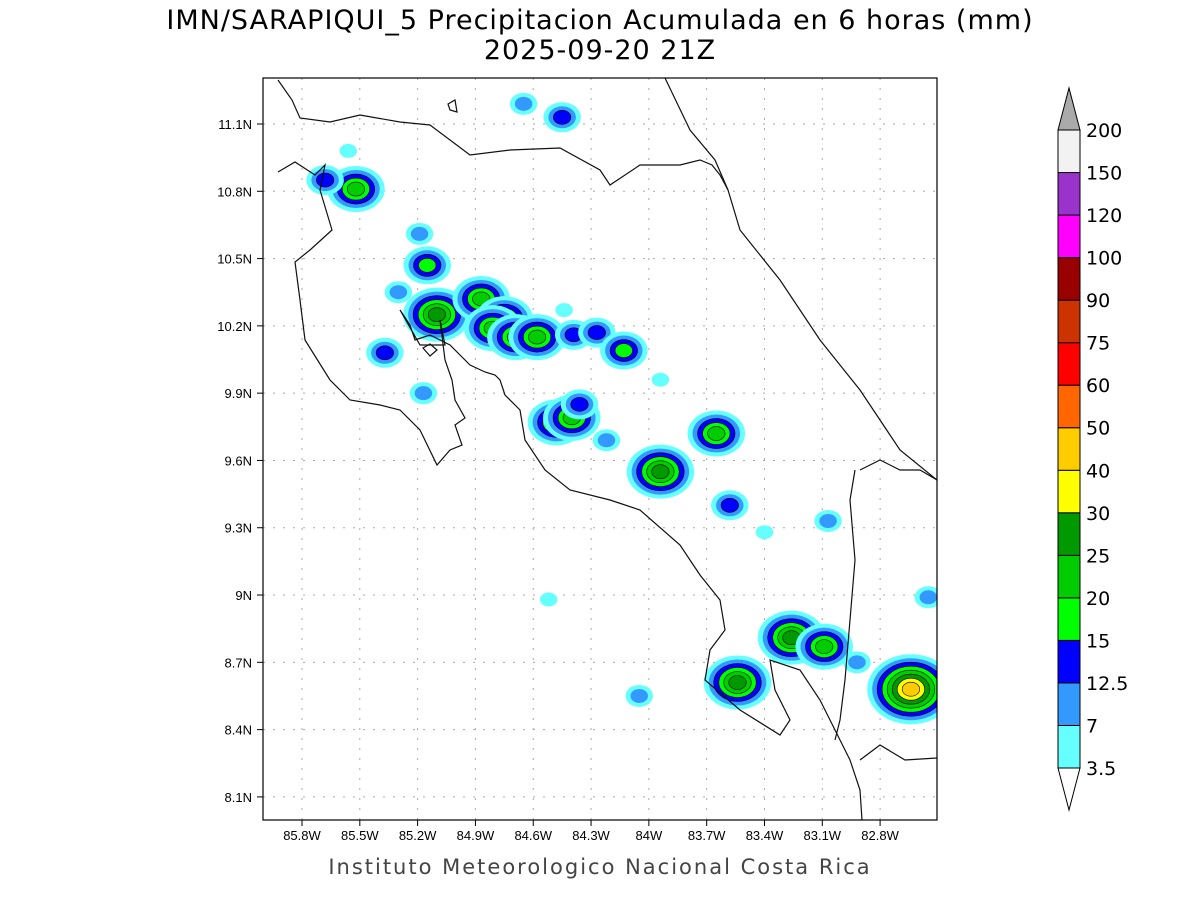 This screenshot has width=1200, height=900. What do you see at coordinates (238, 460) in the screenshot?
I see `lat-tick-label: 9.6N` at bounding box center [238, 460].